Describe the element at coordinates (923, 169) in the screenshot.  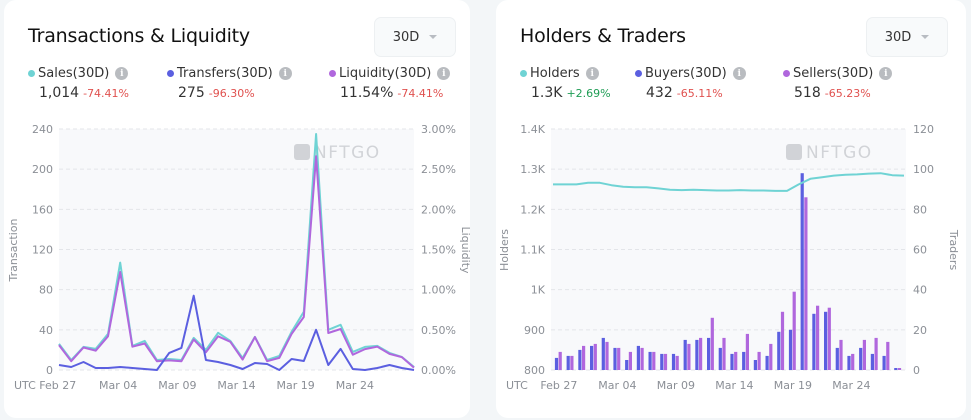
I see `y2-tick-label: 100` at that location.